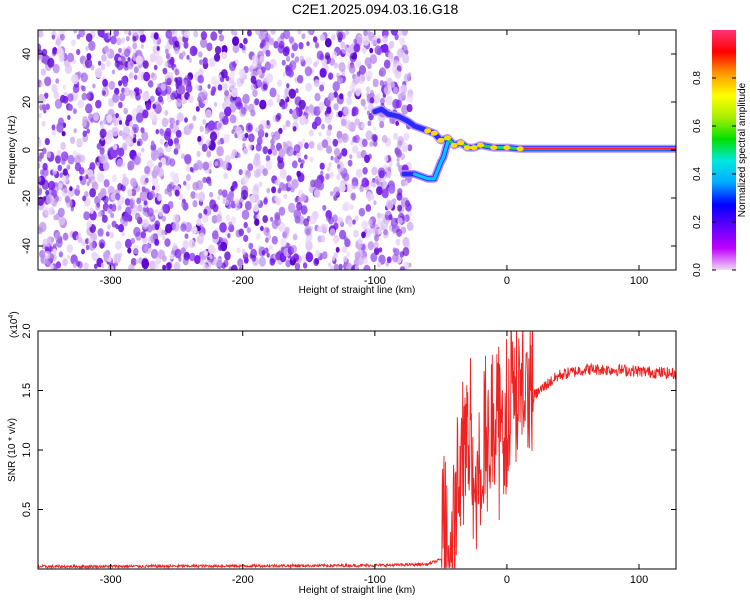 The height and width of the screenshot is (600, 750). I want to click on x-tick-label: 100, so click(639, 281).